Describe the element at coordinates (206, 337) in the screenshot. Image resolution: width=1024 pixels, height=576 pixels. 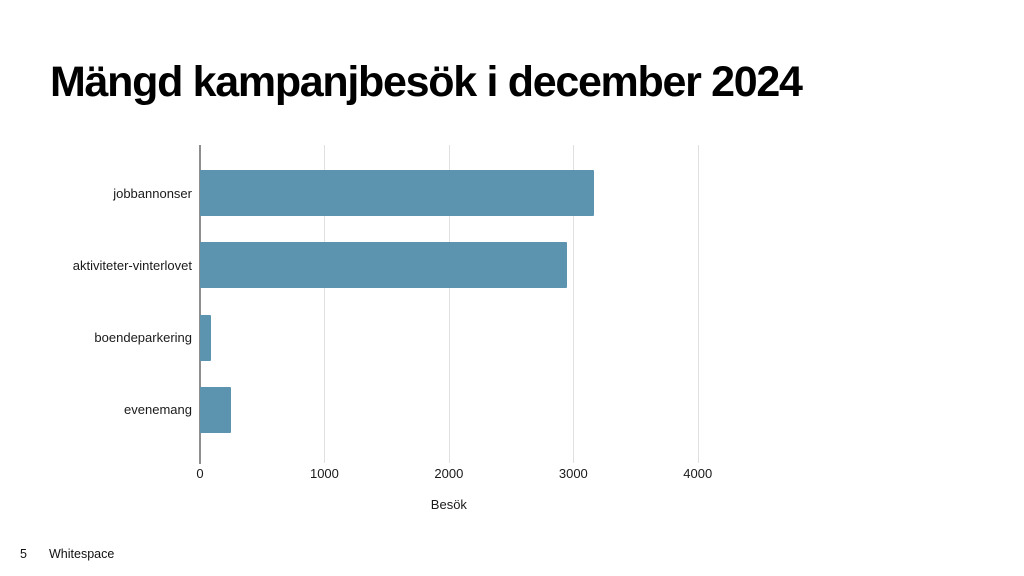
I see `bar-boendeparkering` at that location.